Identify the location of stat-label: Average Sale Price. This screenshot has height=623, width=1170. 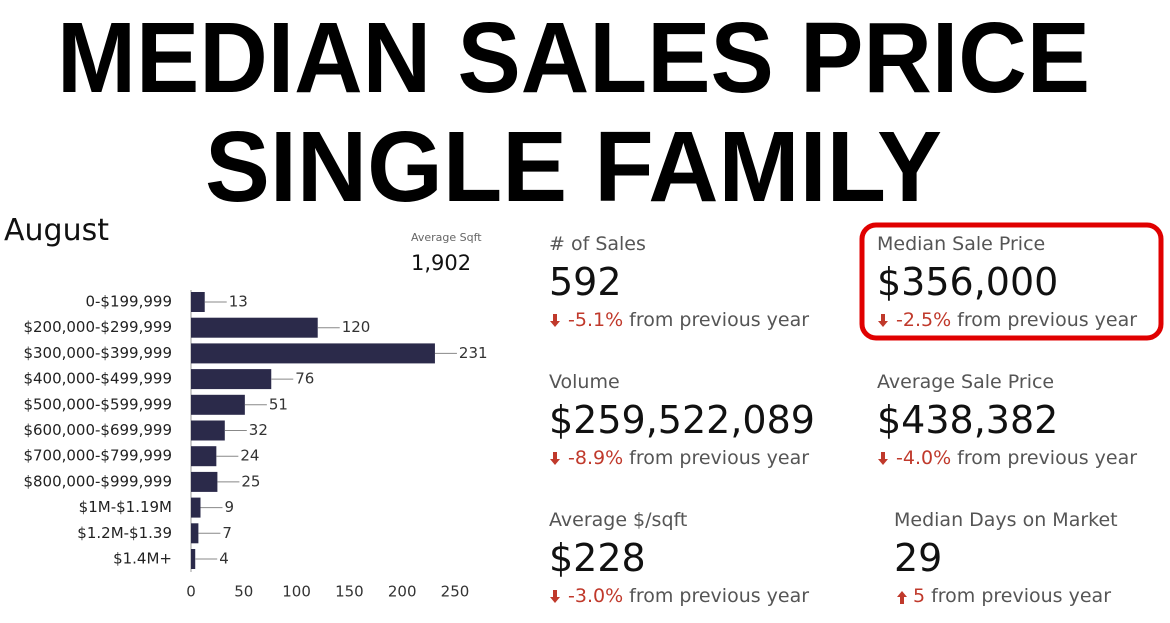
(965, 382).